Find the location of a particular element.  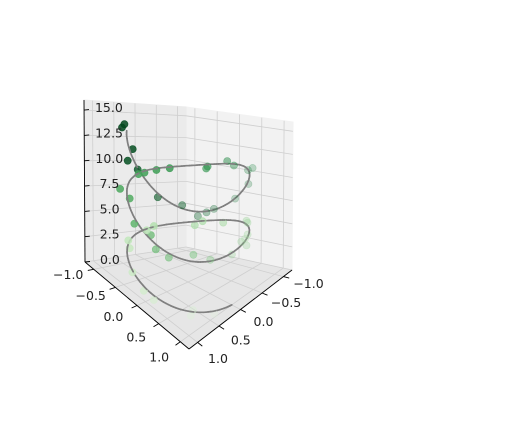

z-tick-label: 10.0 is located at coordinates (109, 158).